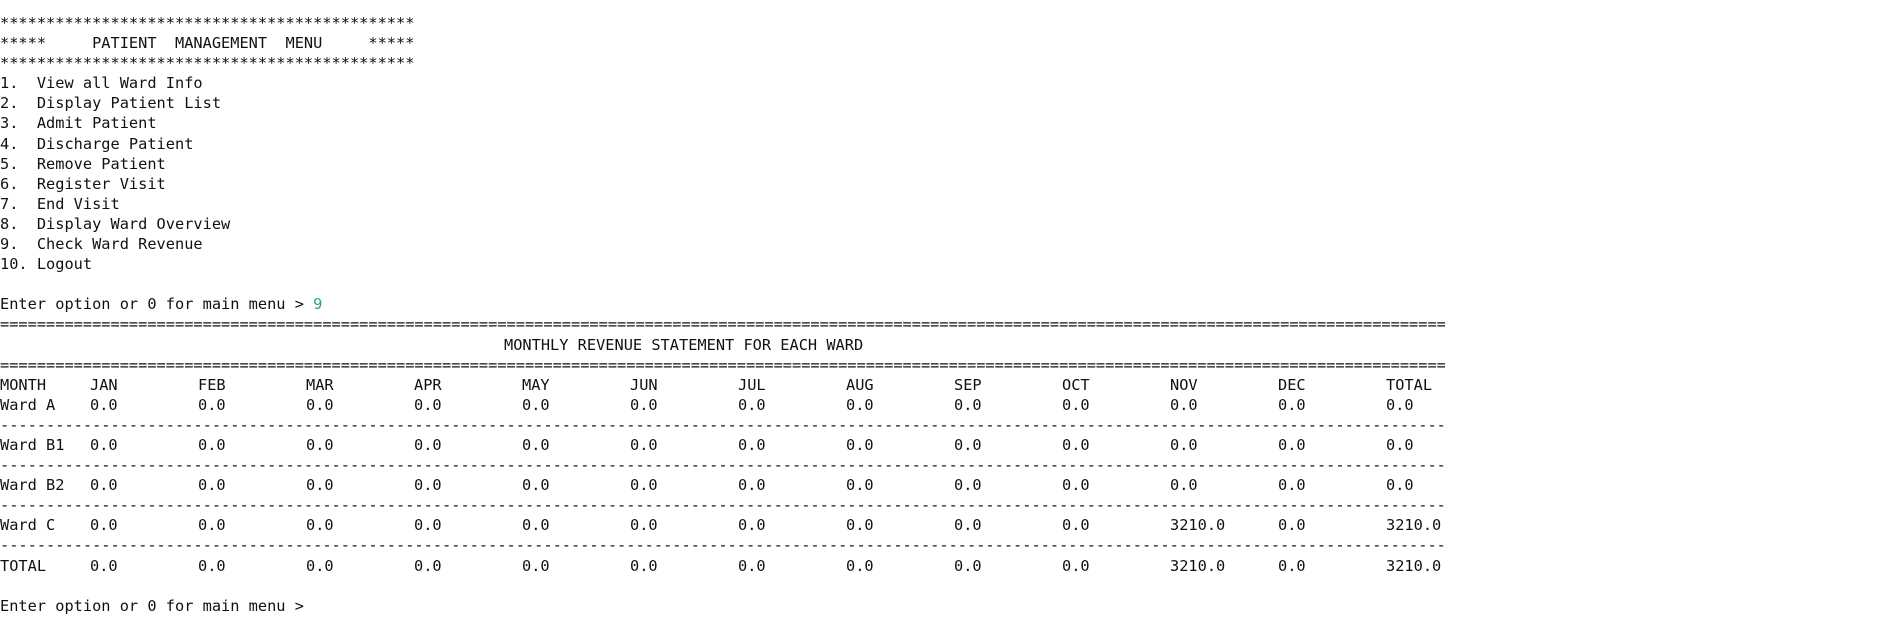  Describe the element at coordinates (212, 384) in the screenshot. I see `table-cell: FEB` at that location.